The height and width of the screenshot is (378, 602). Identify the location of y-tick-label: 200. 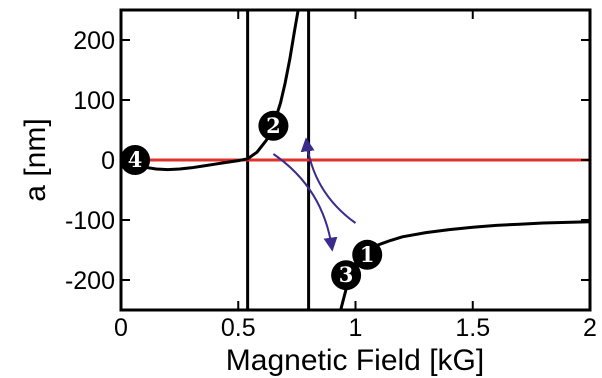
(94, 41).